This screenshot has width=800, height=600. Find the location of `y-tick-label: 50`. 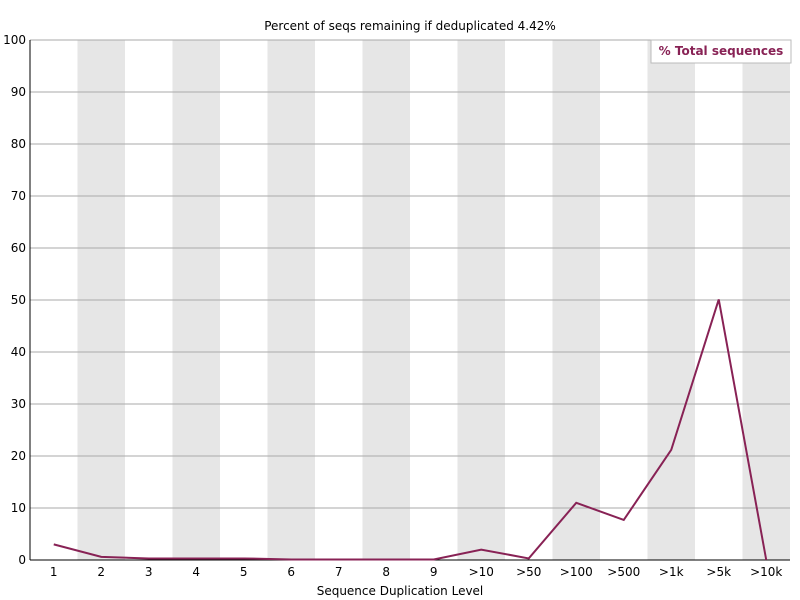

y-tick-label: 50 is located at coordinates (18, 300).